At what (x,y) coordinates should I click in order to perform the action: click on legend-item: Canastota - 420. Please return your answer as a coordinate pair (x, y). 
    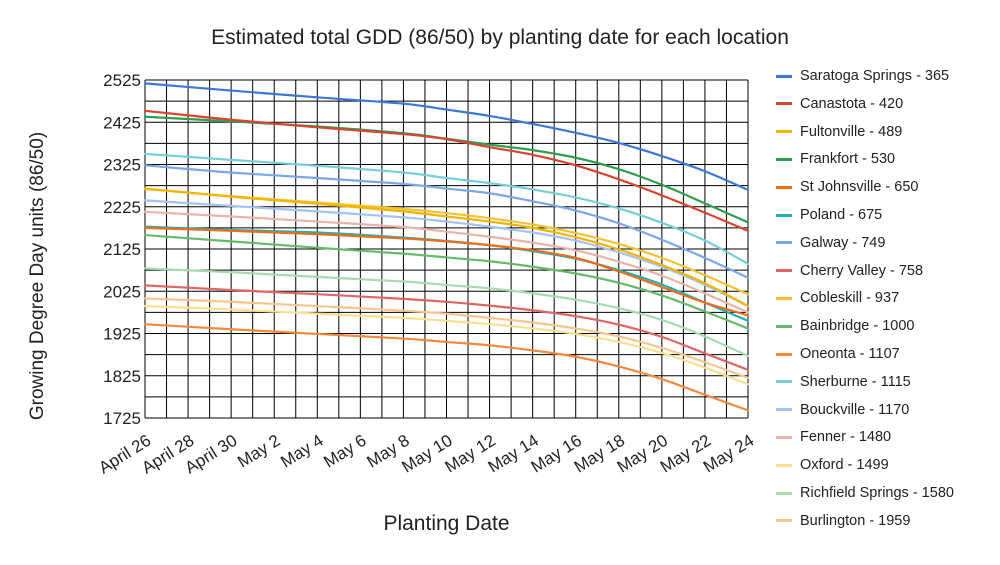
    Looking at the image, I should click on (839, 104).